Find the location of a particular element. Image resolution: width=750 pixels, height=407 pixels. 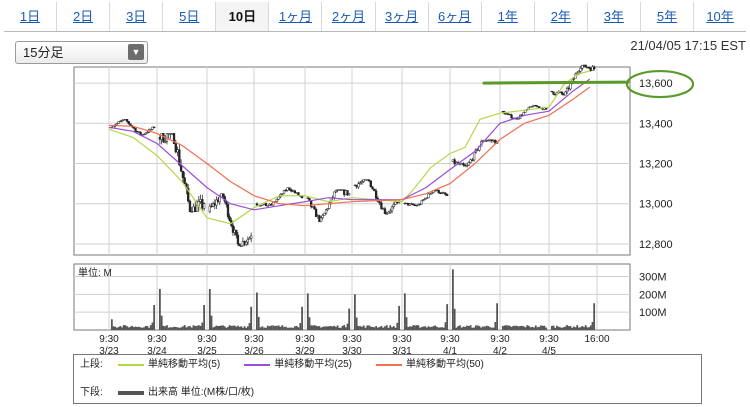

tab-1y: 1年 is located at coordinates (508, 16).